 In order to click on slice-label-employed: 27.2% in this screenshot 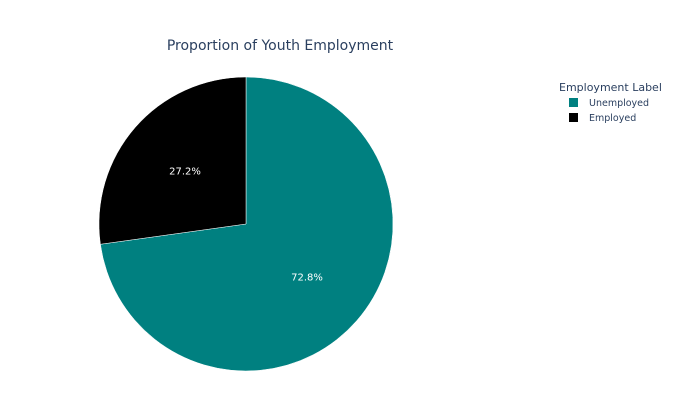, I will do `click(185, 171)`.